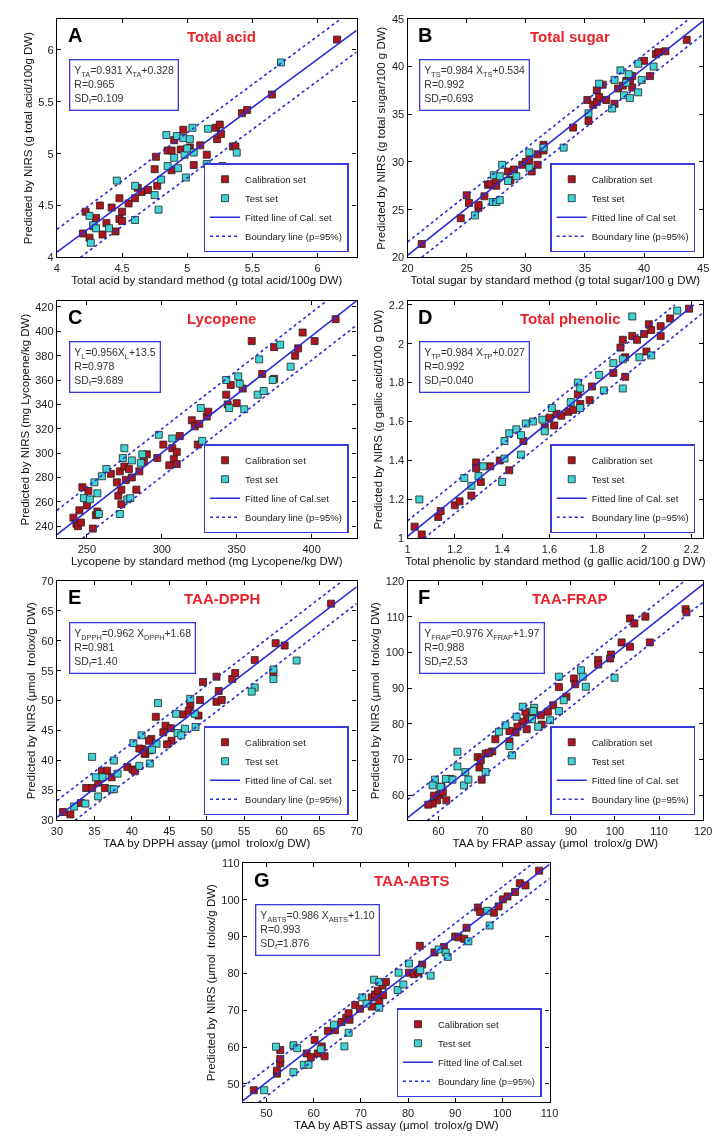 The image size is (724, 1144). I want to click on x-tick-label: 6, so click(317, 267).